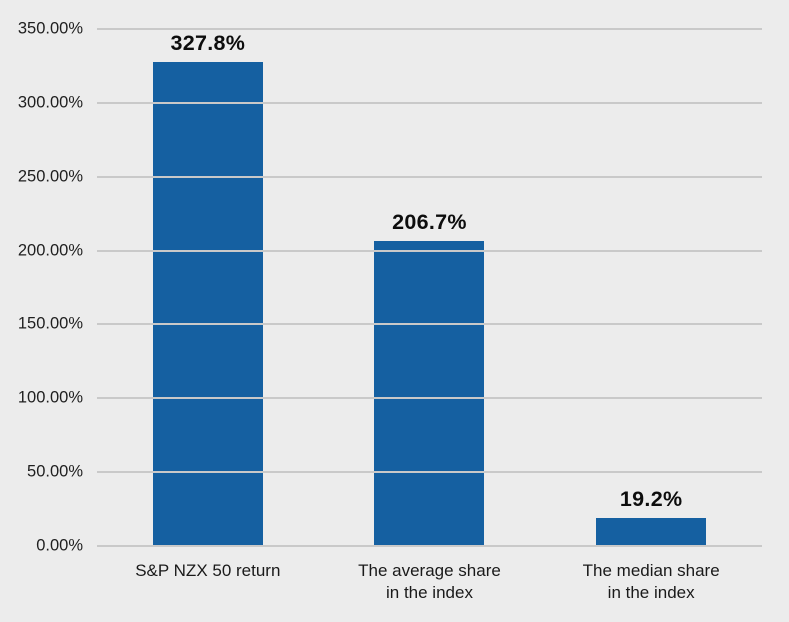 This screenshot has height=622, width=789. I want to click on y-axis-tick-label: 0.00%, so click(59, 545).